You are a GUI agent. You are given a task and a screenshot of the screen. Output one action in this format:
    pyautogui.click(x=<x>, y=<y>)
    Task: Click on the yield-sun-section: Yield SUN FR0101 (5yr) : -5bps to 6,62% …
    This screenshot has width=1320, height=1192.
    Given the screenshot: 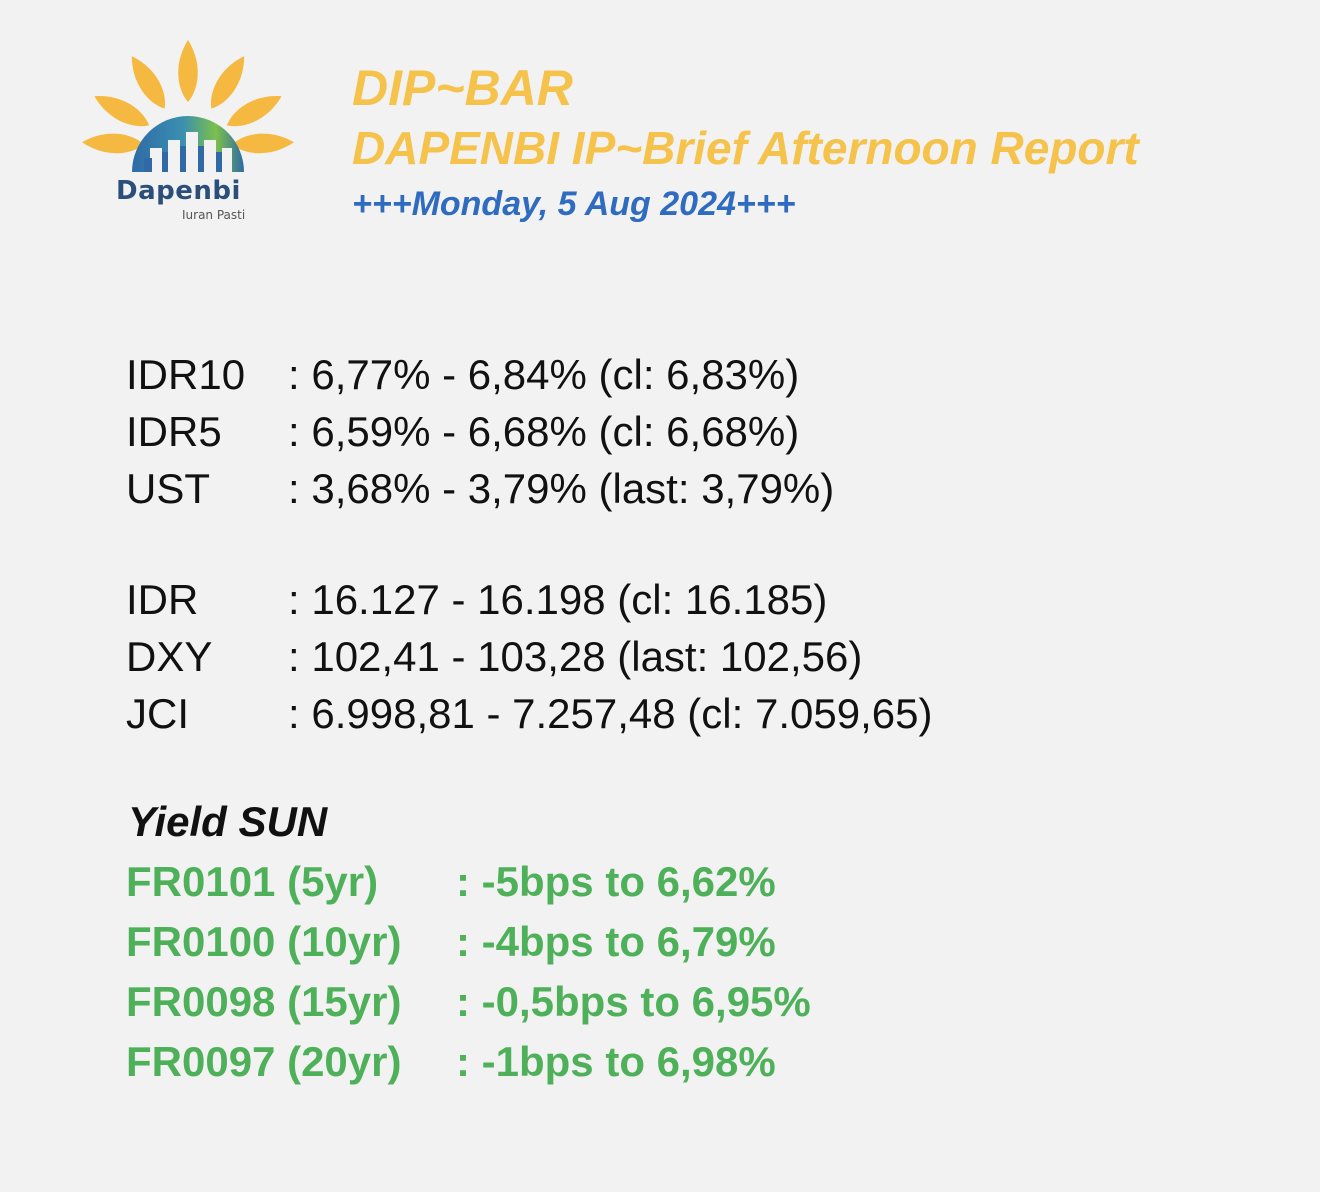 What is the action you would take?
    pyautogui.click(x=468, y=942)
    